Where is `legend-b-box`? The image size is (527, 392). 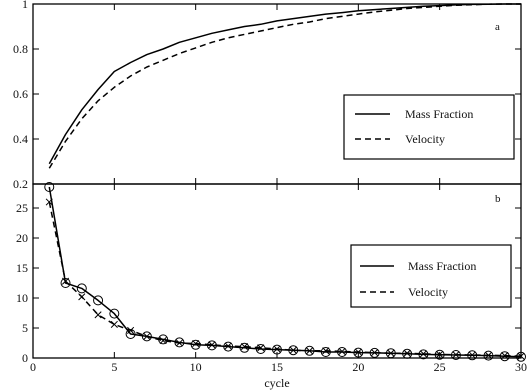
legend-b-box is located at coordinates (431, 276).